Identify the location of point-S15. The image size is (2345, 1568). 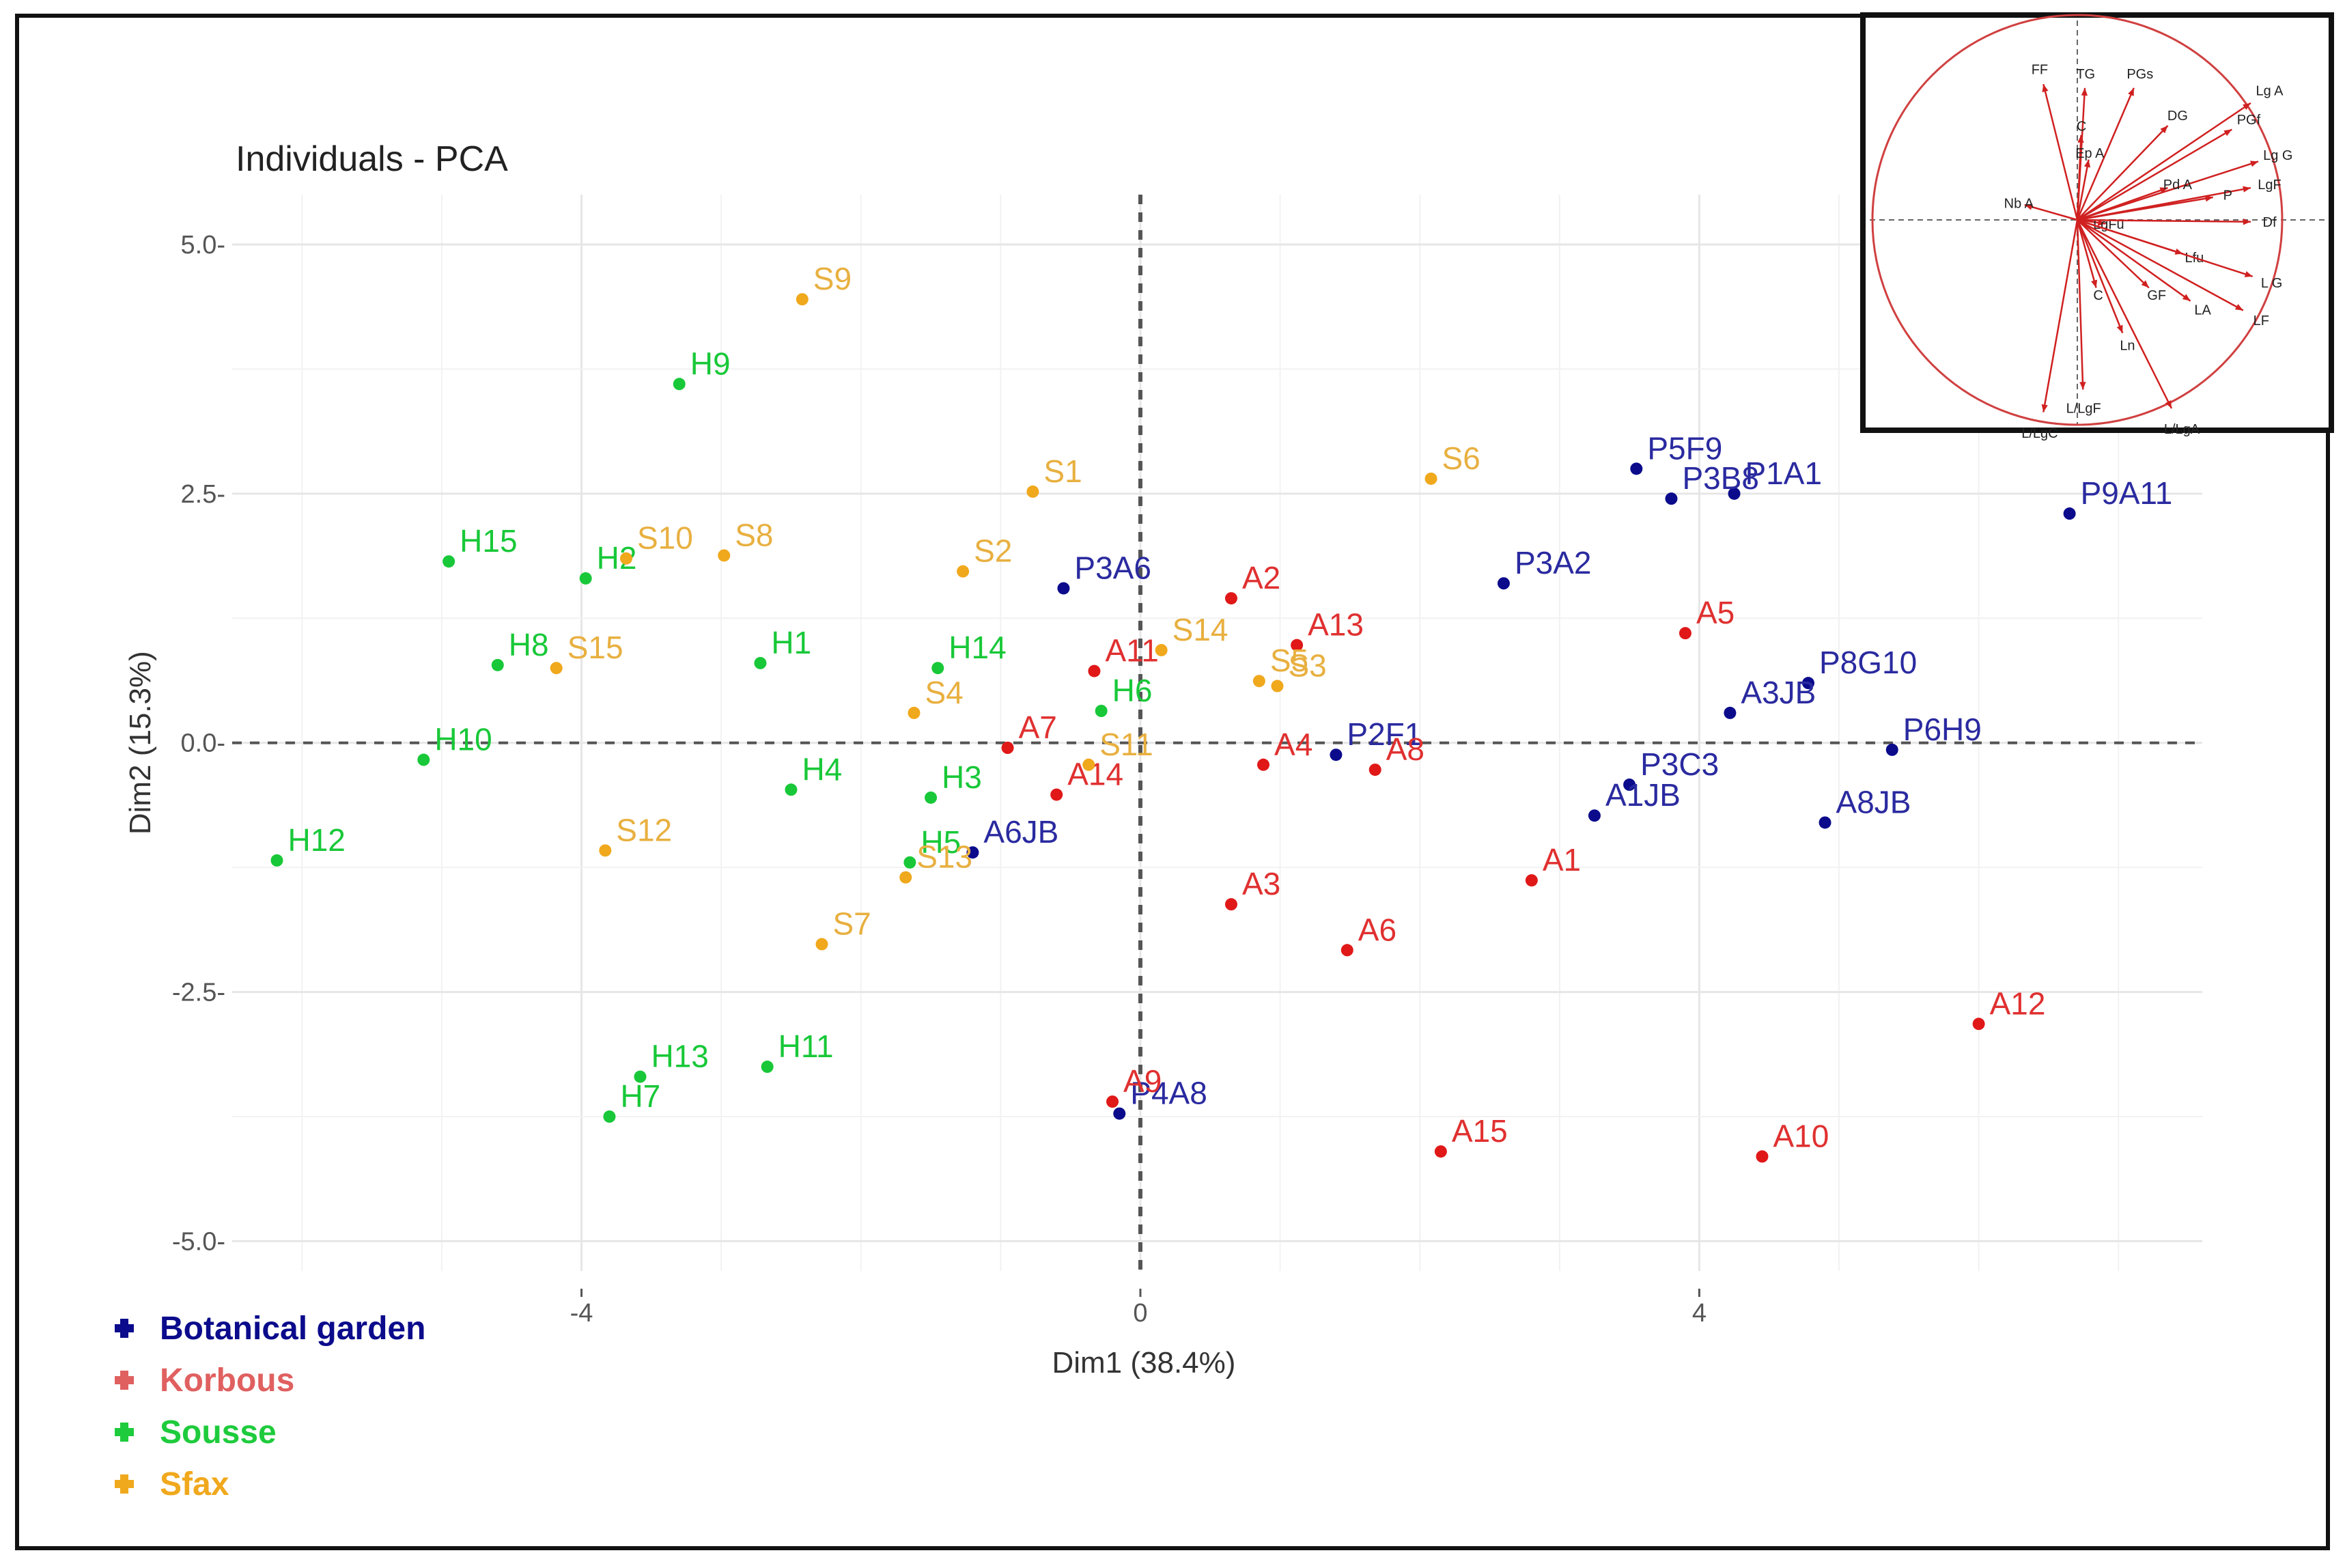
(556, 668).